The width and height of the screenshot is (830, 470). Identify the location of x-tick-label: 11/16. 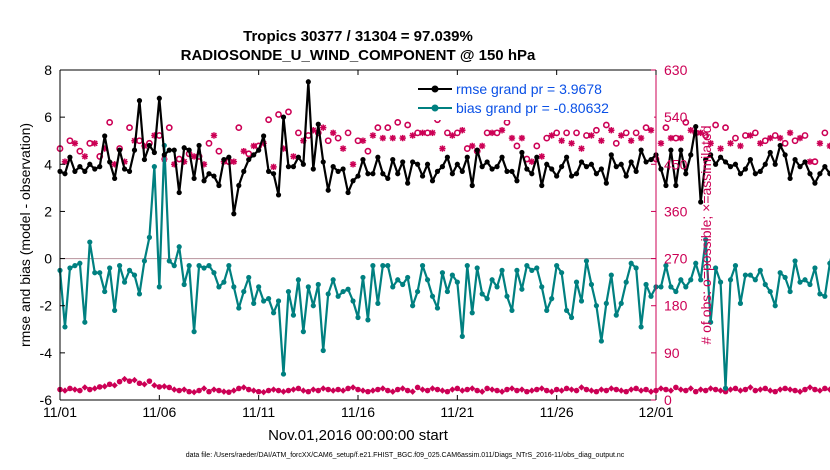
(358, 412).